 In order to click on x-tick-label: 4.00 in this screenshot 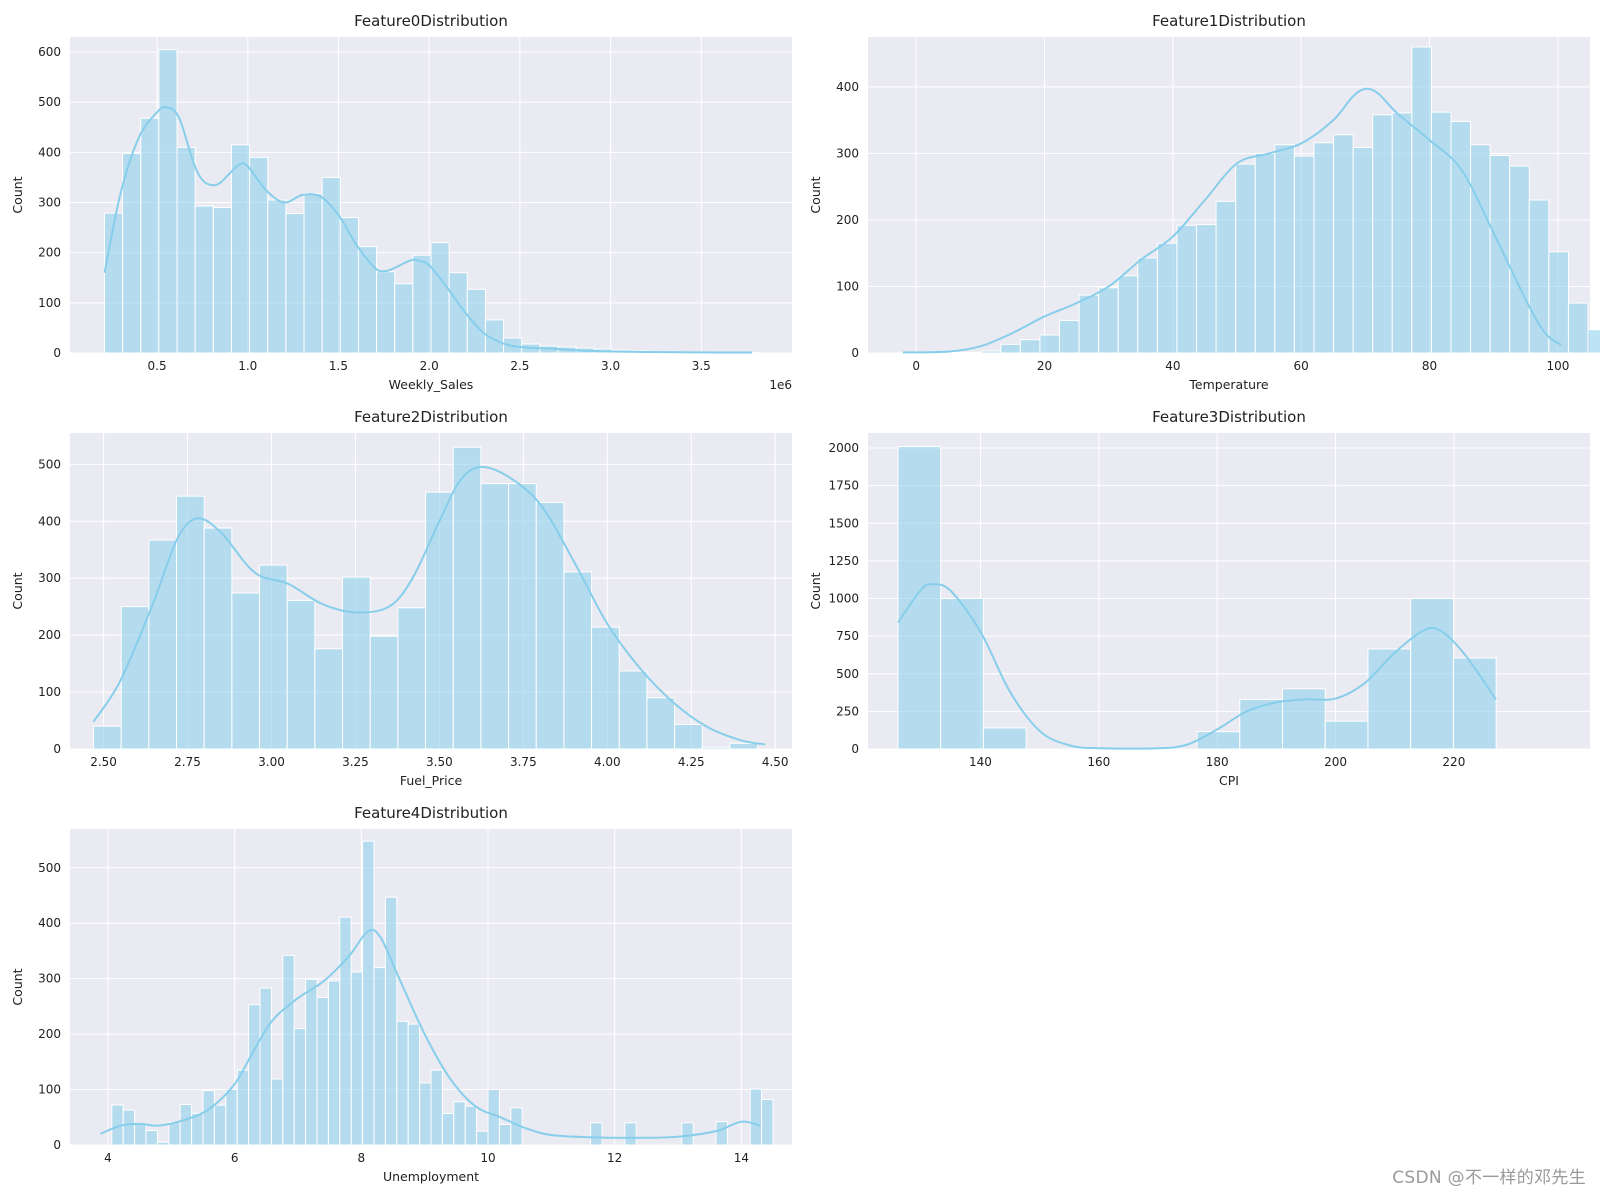, I will do `click(607, 762)`.